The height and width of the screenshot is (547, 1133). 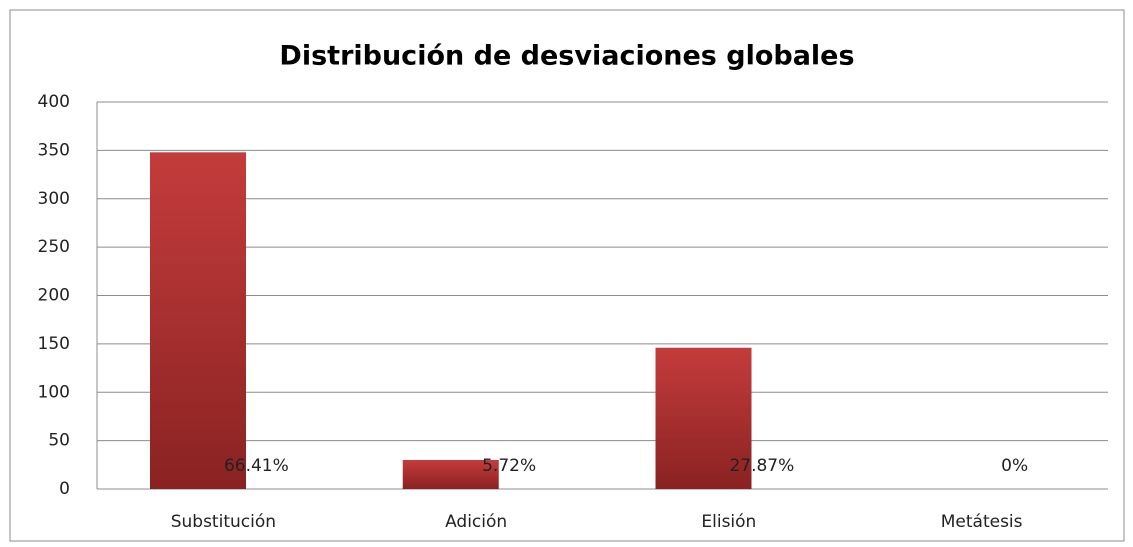 I want to click on y-tick-label: 350, so click(x=54, y=150).